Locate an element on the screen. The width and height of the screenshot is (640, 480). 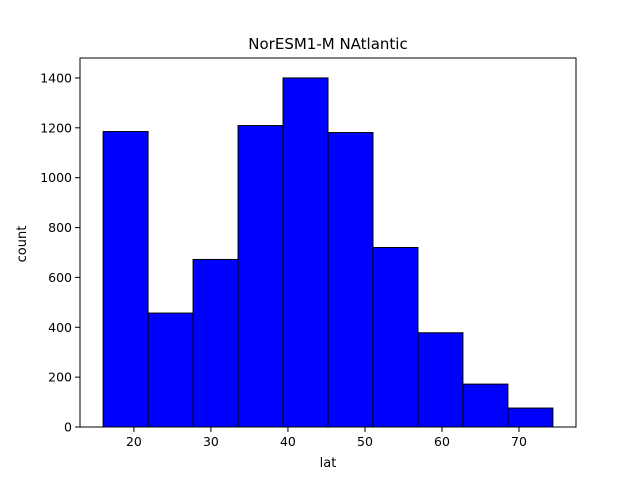
x-tick-label: 60 is located at coordinates (442, 441).